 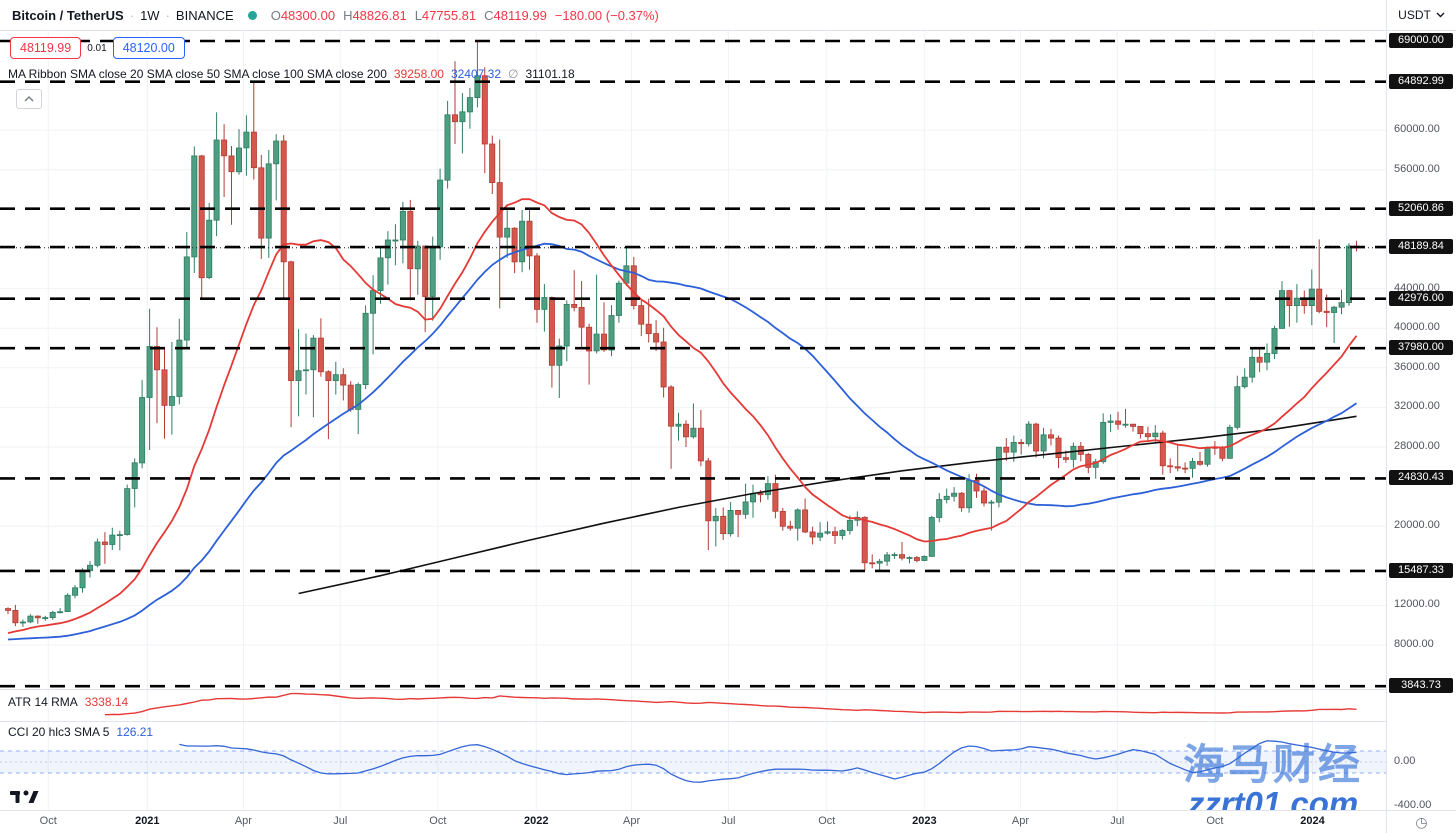 What do you see at coordinates (1421, 81) in the screenshot?
I see `price-line-label: 64892.99` at bounding box center [1421, 81].